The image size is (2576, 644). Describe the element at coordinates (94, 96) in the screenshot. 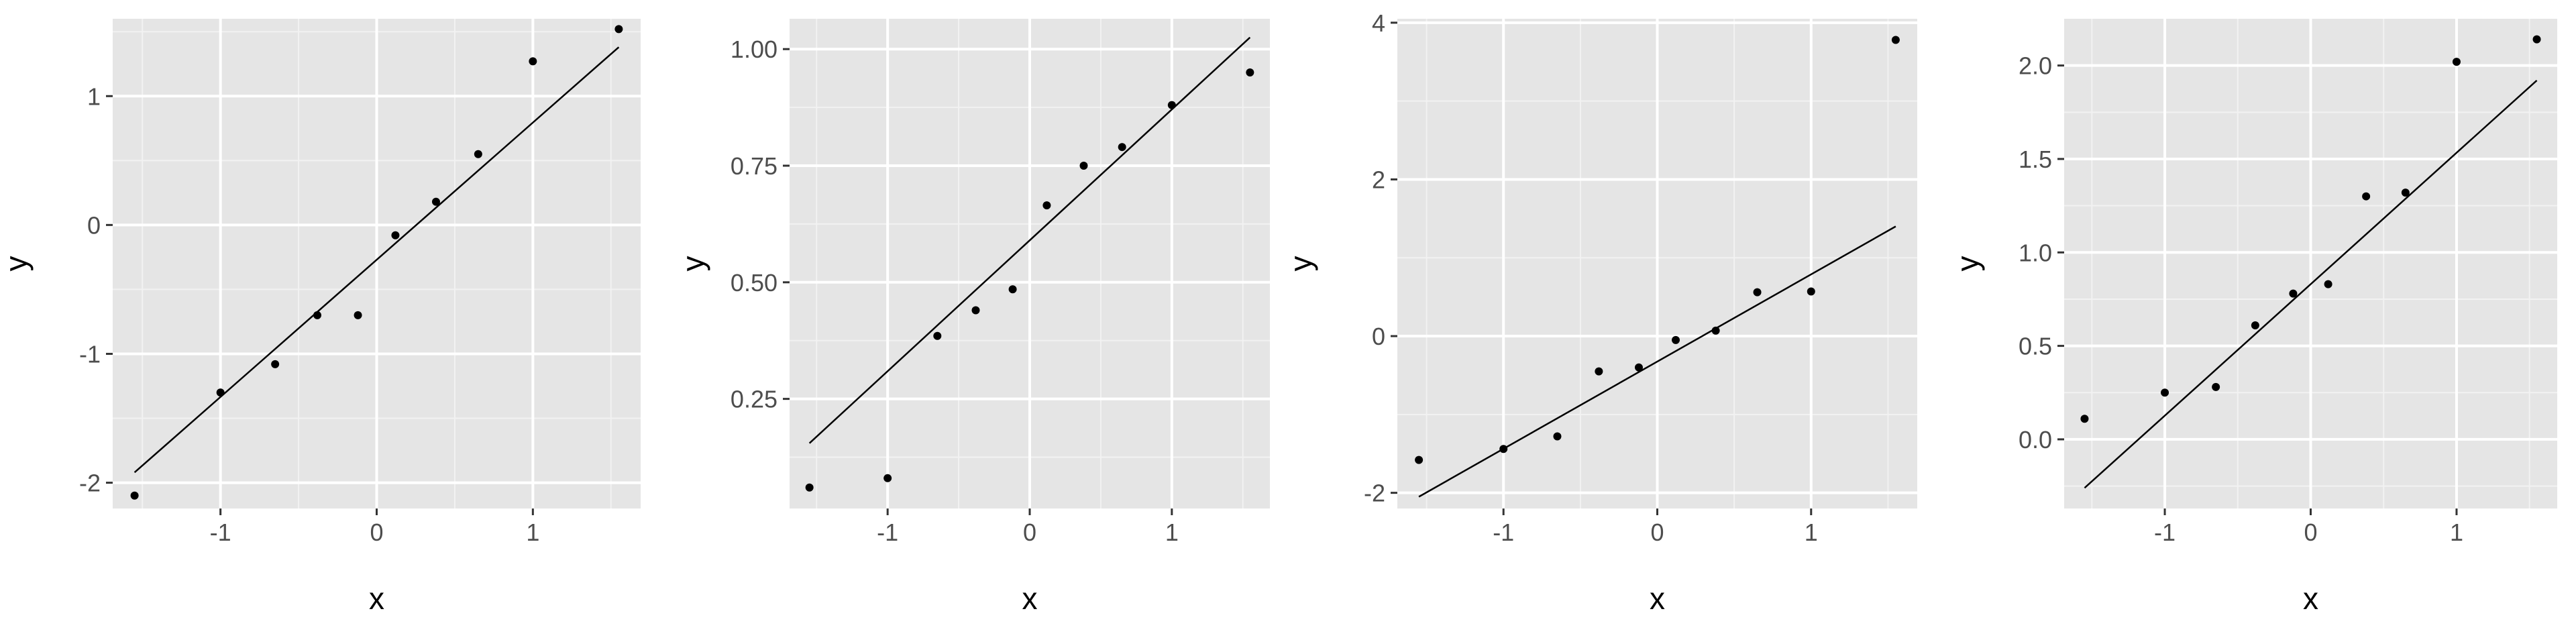

I see `y-tick-label: 1` at that location.